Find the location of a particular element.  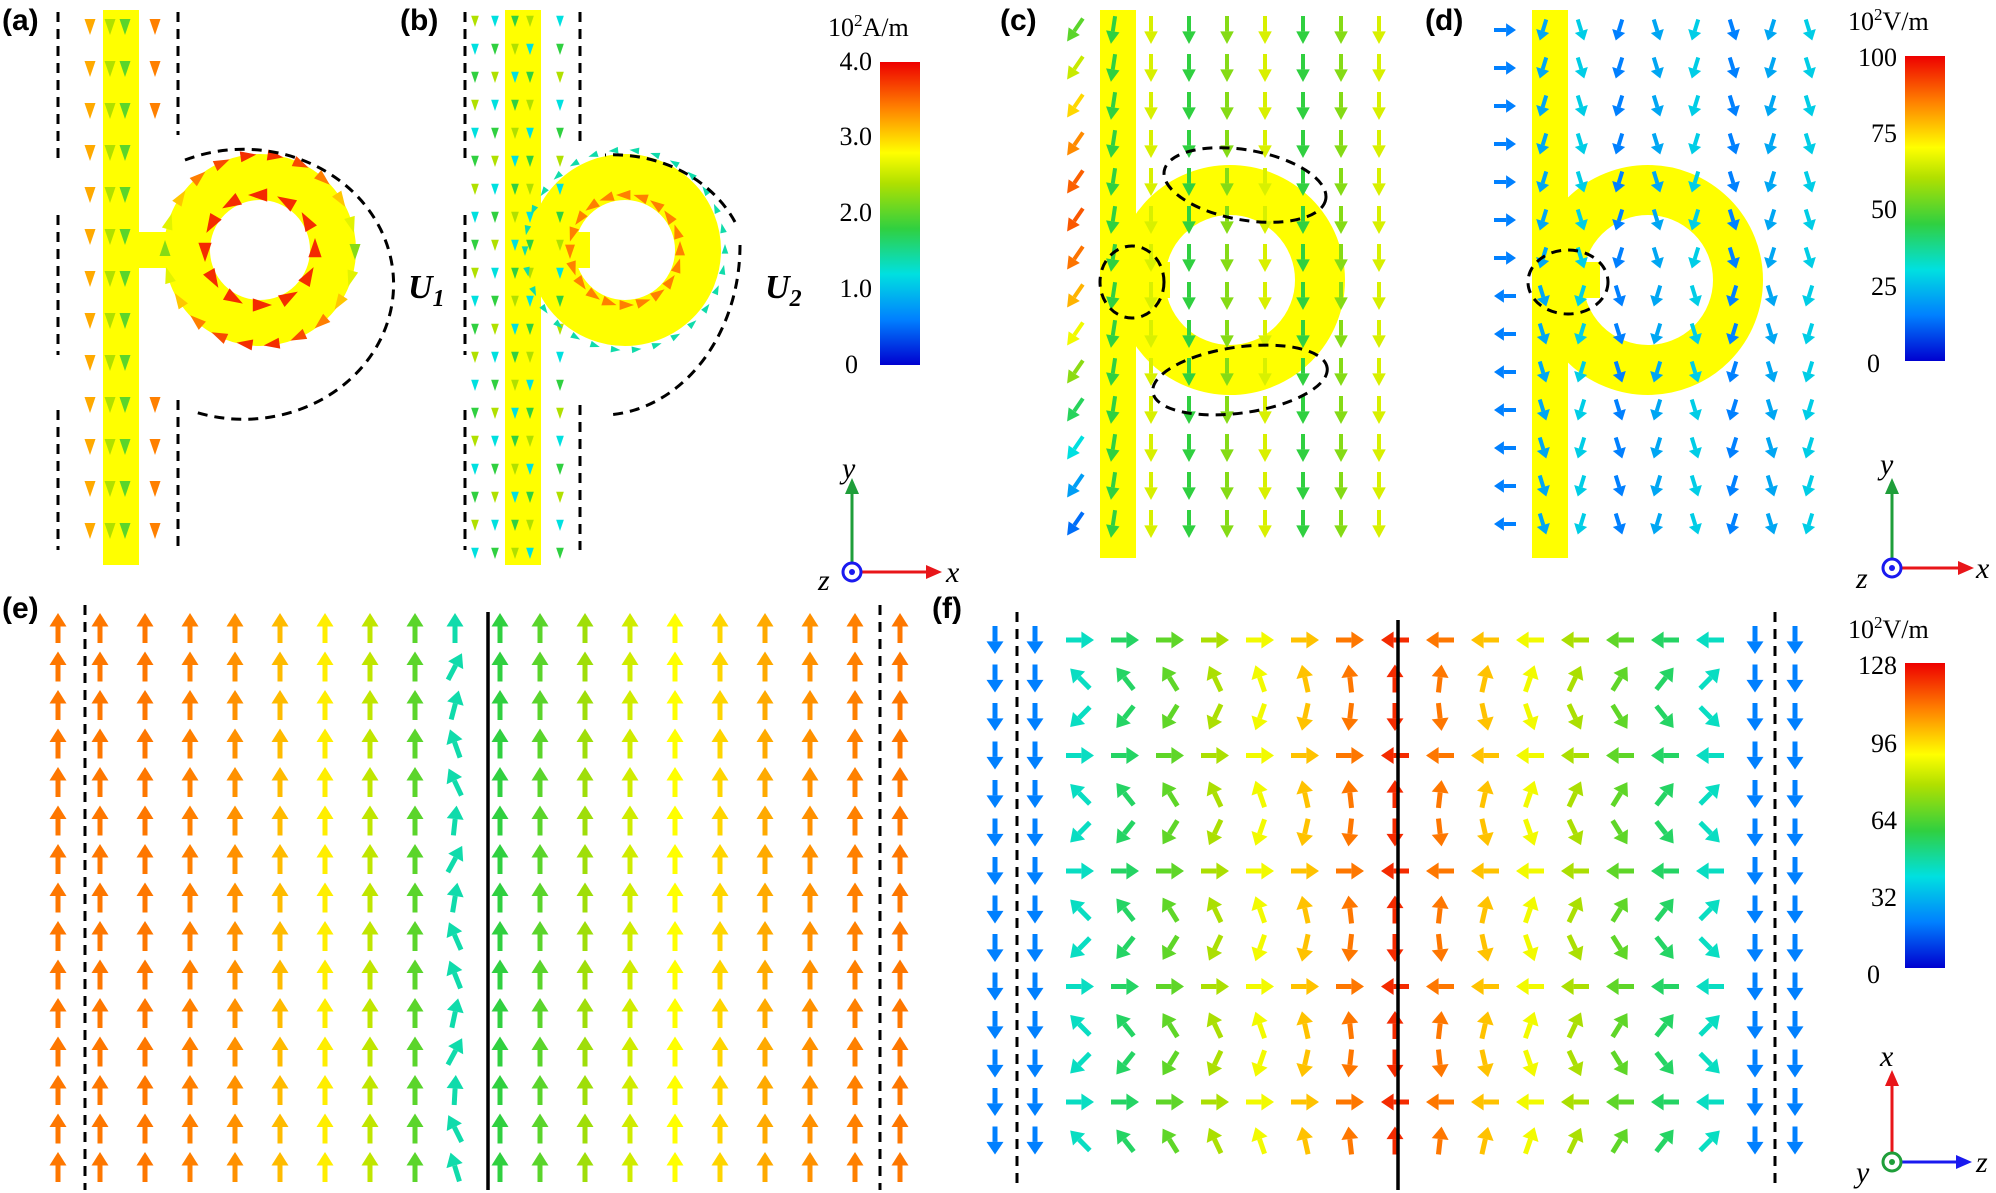

axis-x-label: x is located at coordinates (1982, 568).